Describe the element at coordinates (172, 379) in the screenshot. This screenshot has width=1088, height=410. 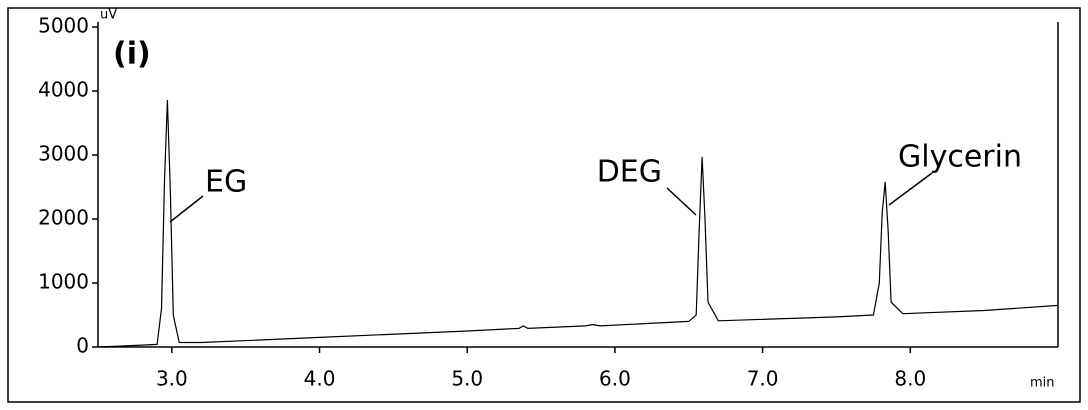
I see `x-tick-label: 3.0` at that location.